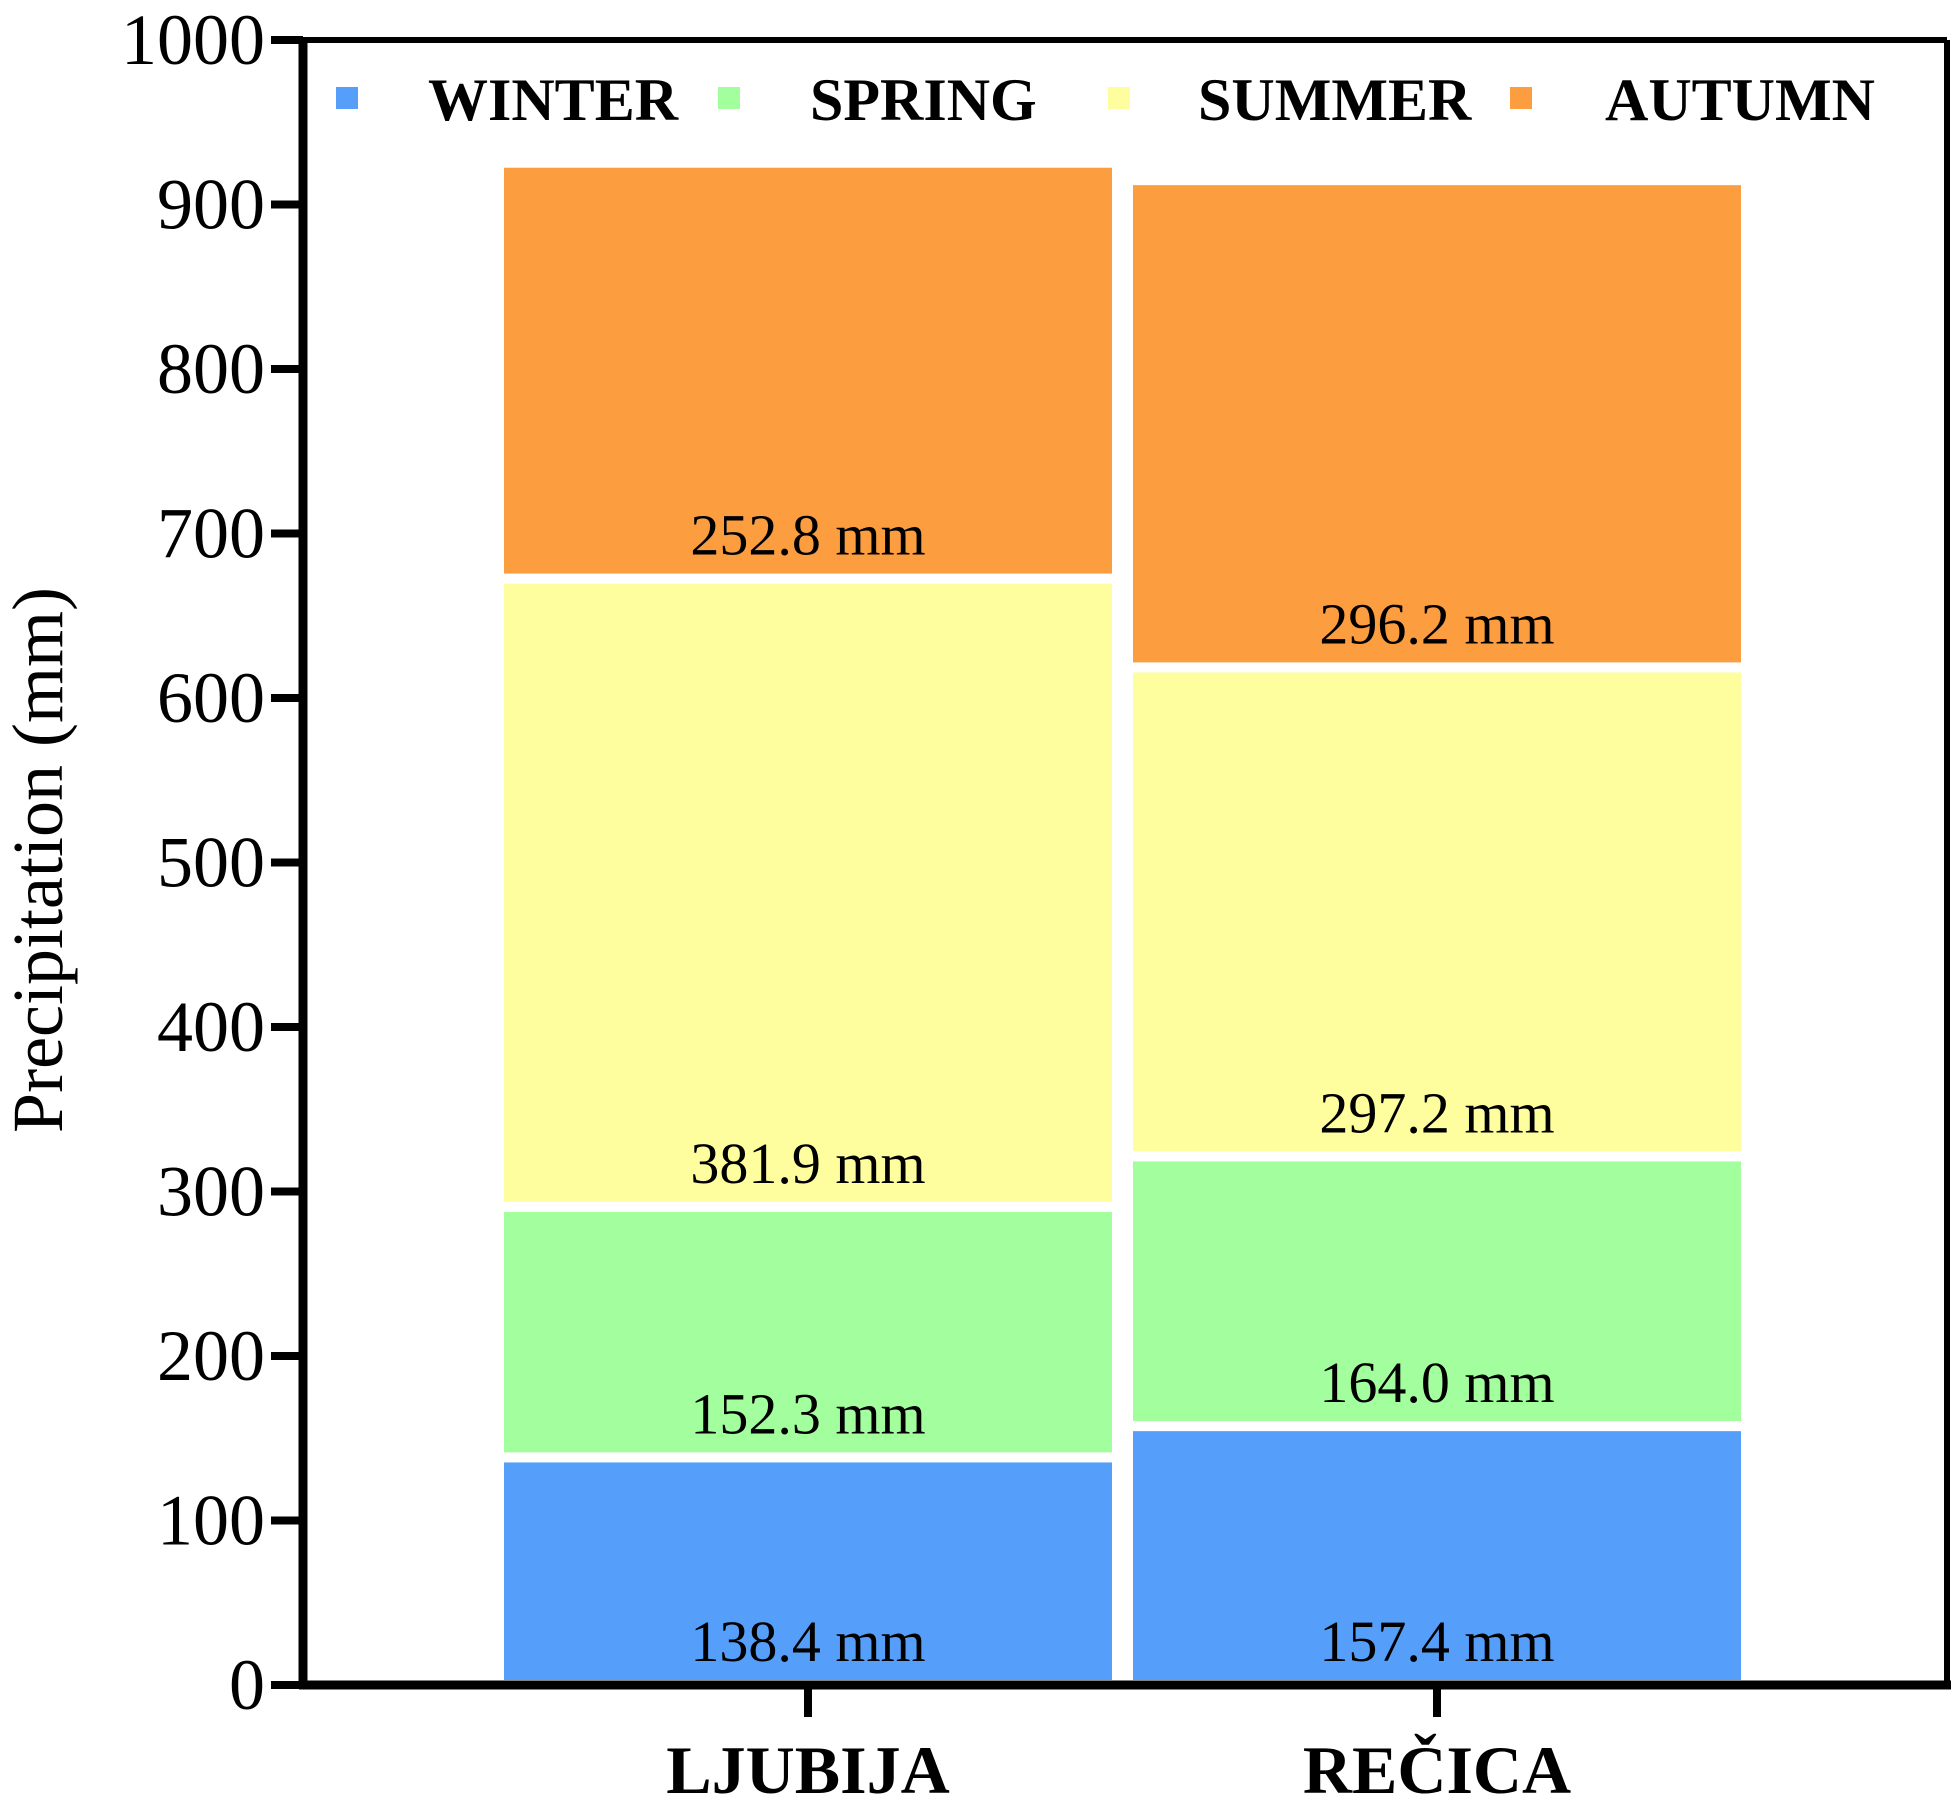 The image size is (1953, 1800). What do you see at coordinates (1521, 98) in the screenshot?
I see `legend-swatch-autumn` at bounding box center [1521, 98].